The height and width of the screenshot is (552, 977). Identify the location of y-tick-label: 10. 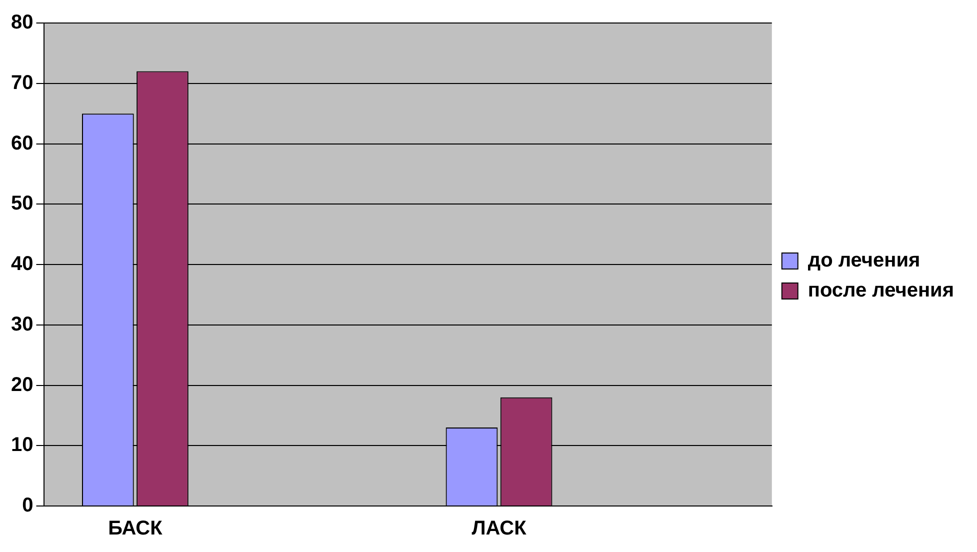
(22, 445).